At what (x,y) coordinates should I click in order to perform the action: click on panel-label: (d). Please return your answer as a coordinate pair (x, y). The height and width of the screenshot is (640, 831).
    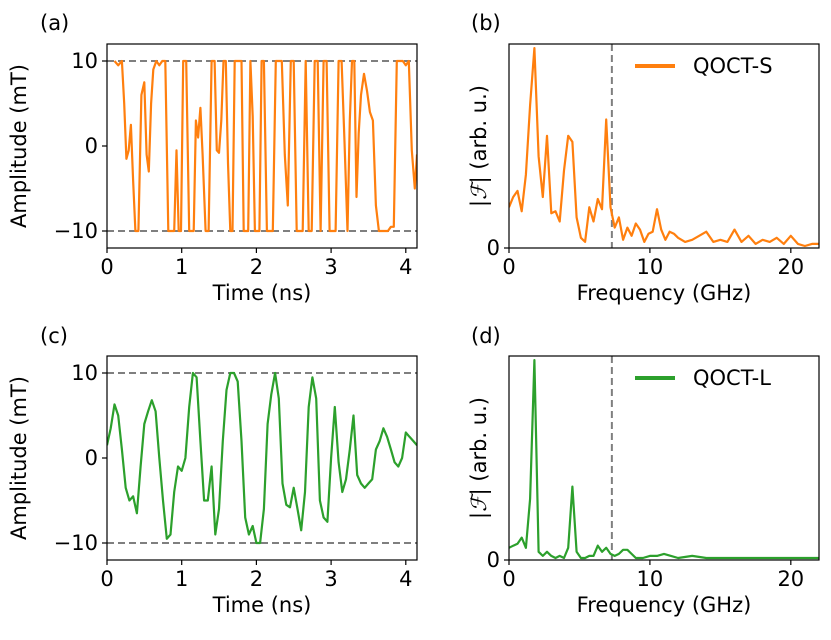
    Looking at the image, I should click on (486, 336).